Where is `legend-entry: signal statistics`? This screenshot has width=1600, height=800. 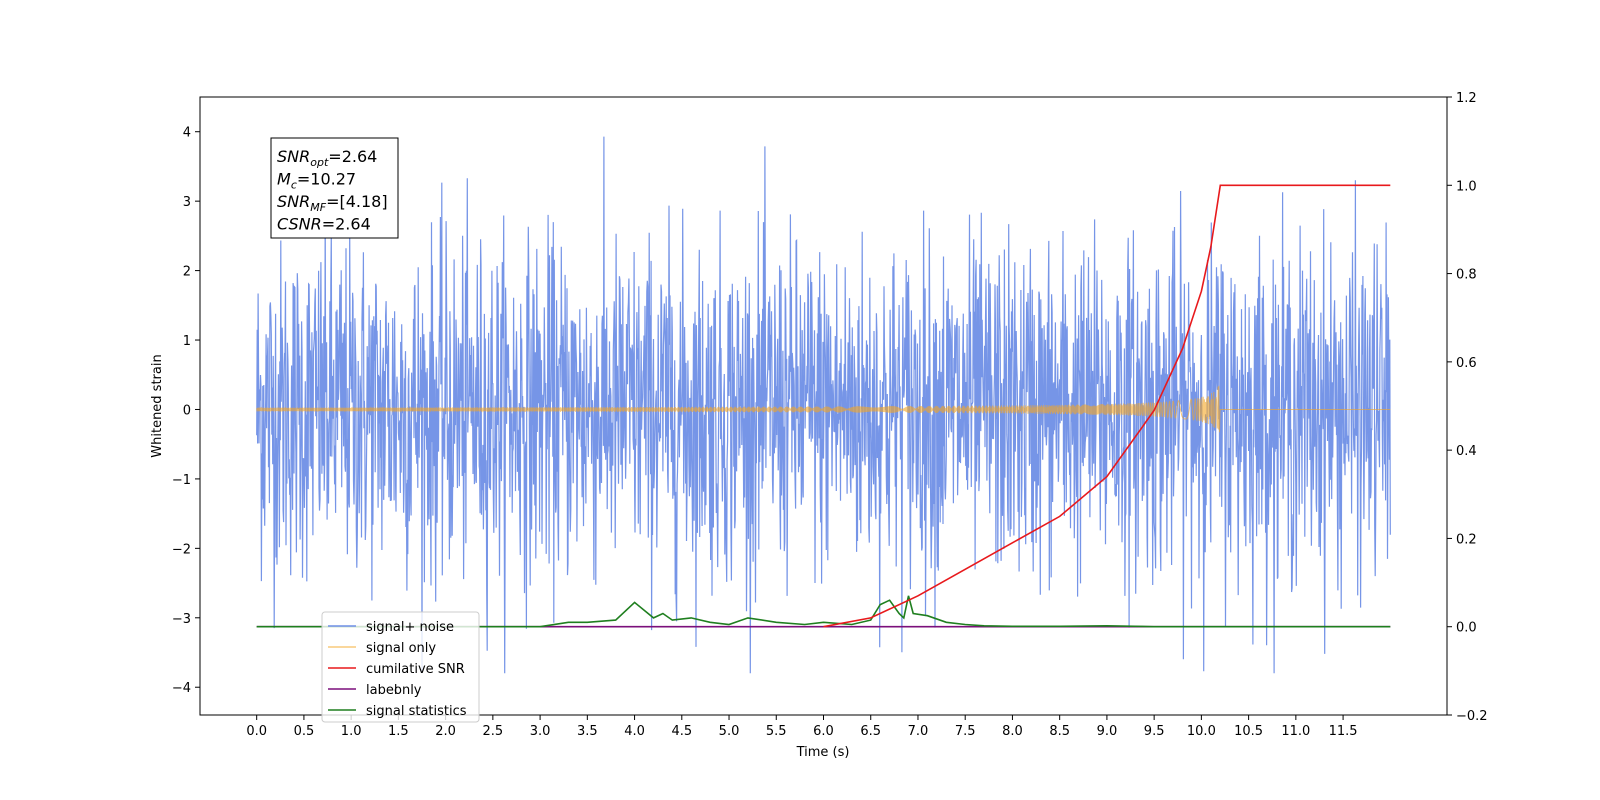
legend-entry: signal statistics is located at coordinates (416, 711).